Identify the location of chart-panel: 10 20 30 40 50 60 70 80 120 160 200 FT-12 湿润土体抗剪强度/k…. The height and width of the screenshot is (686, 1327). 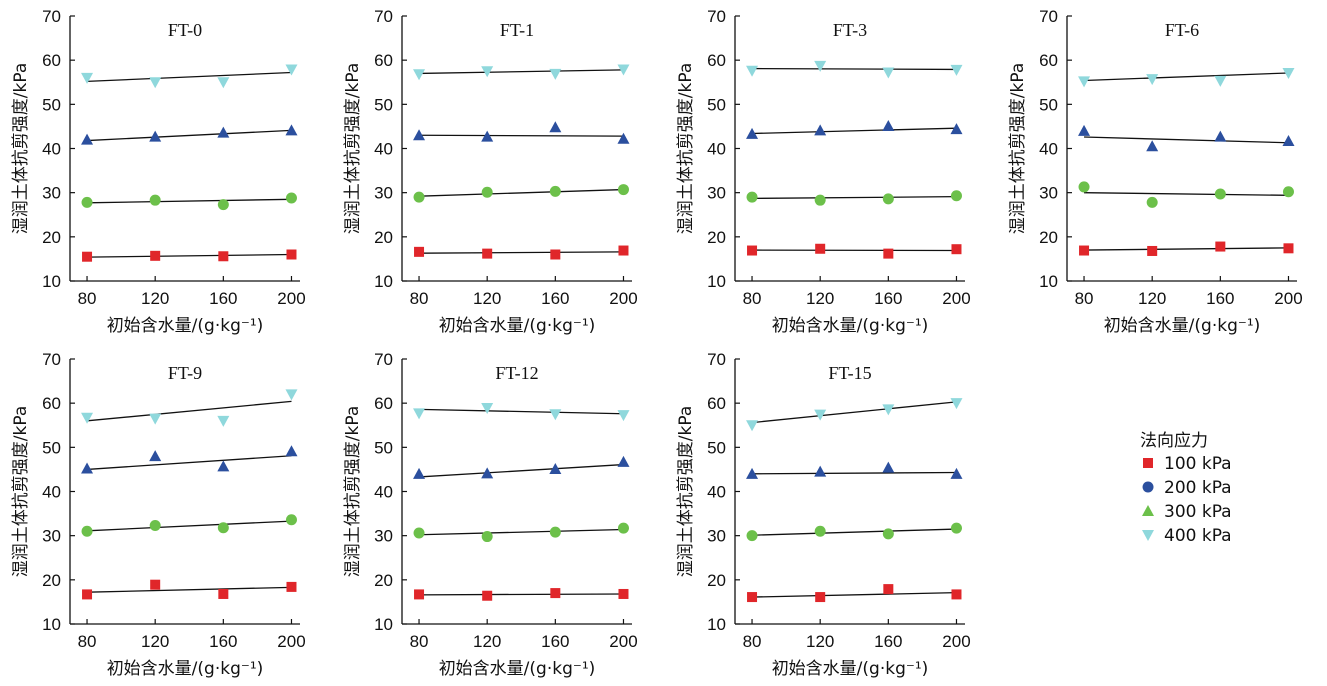
(490, 514).